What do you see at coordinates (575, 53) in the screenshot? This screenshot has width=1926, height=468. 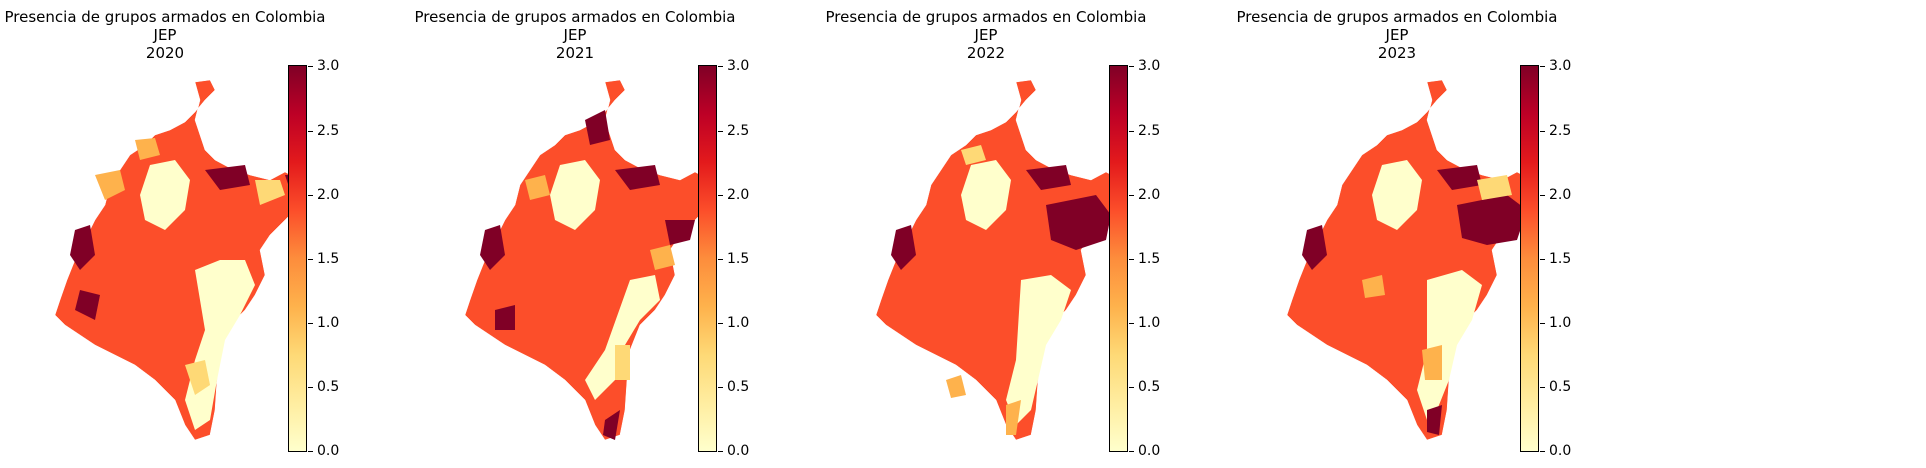 I see `title-line-3: 2021` at bounding box center [575, 53].